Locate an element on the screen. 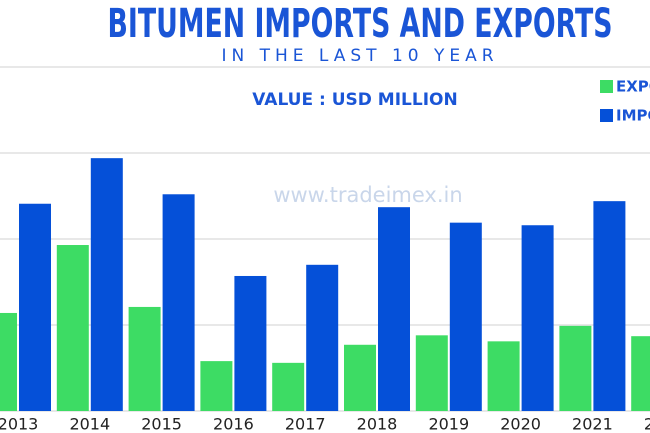 The image size is (650, 433). chart-title: BITUMEN IMPORTS AND EXPORTS is located at coordinates (360, 24).